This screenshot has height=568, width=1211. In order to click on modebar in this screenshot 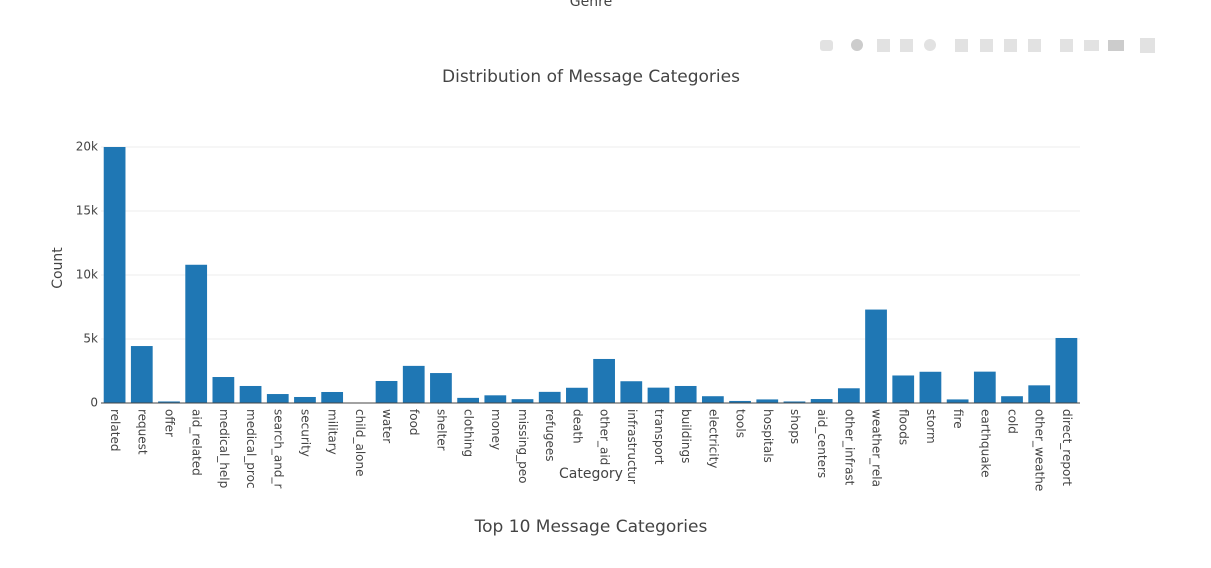, I will do `click(987, 45)`.